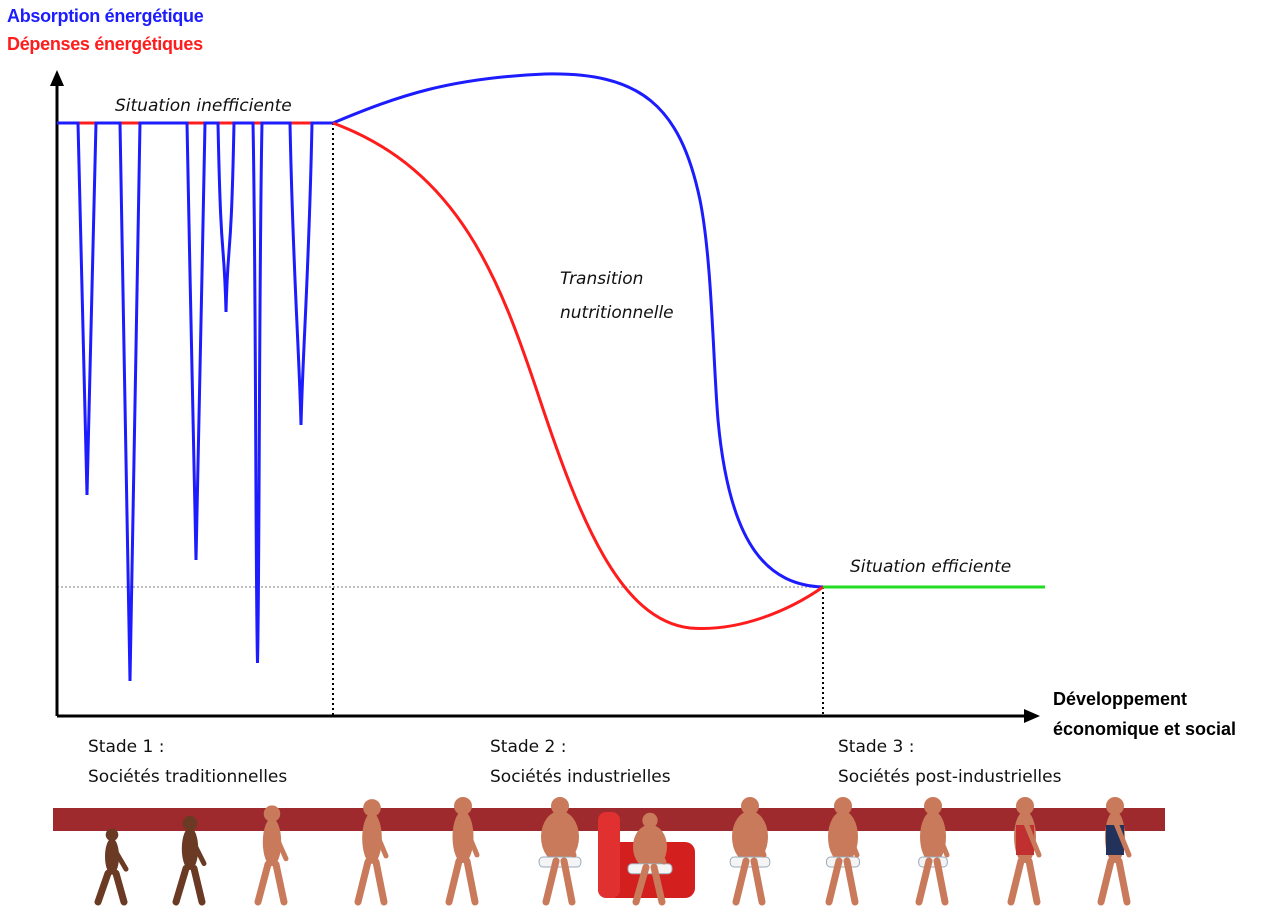 Image resolution: width=1263 pixels, height=917 pixels. I want to click on y-axis-label-intake: Absorption énergétique, so click(105, 16).